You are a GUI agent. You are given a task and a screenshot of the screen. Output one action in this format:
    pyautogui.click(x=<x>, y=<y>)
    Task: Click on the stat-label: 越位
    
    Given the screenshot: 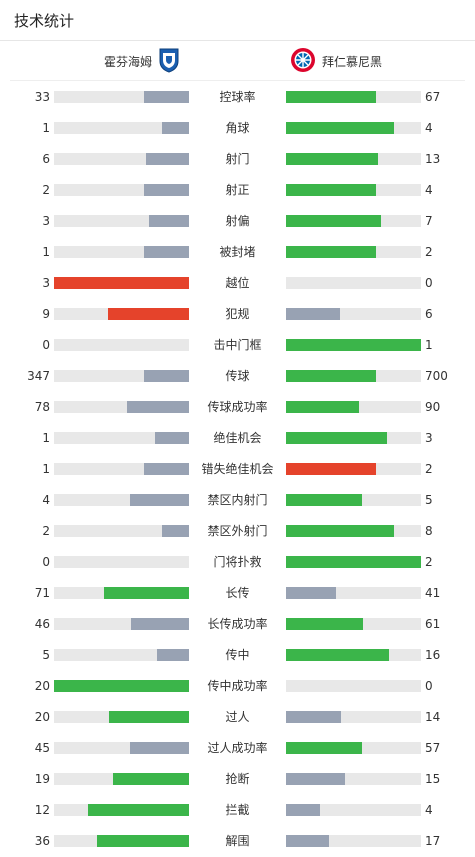 What is the action you would take?
    pyautogui.click(x=237, y=283)
    